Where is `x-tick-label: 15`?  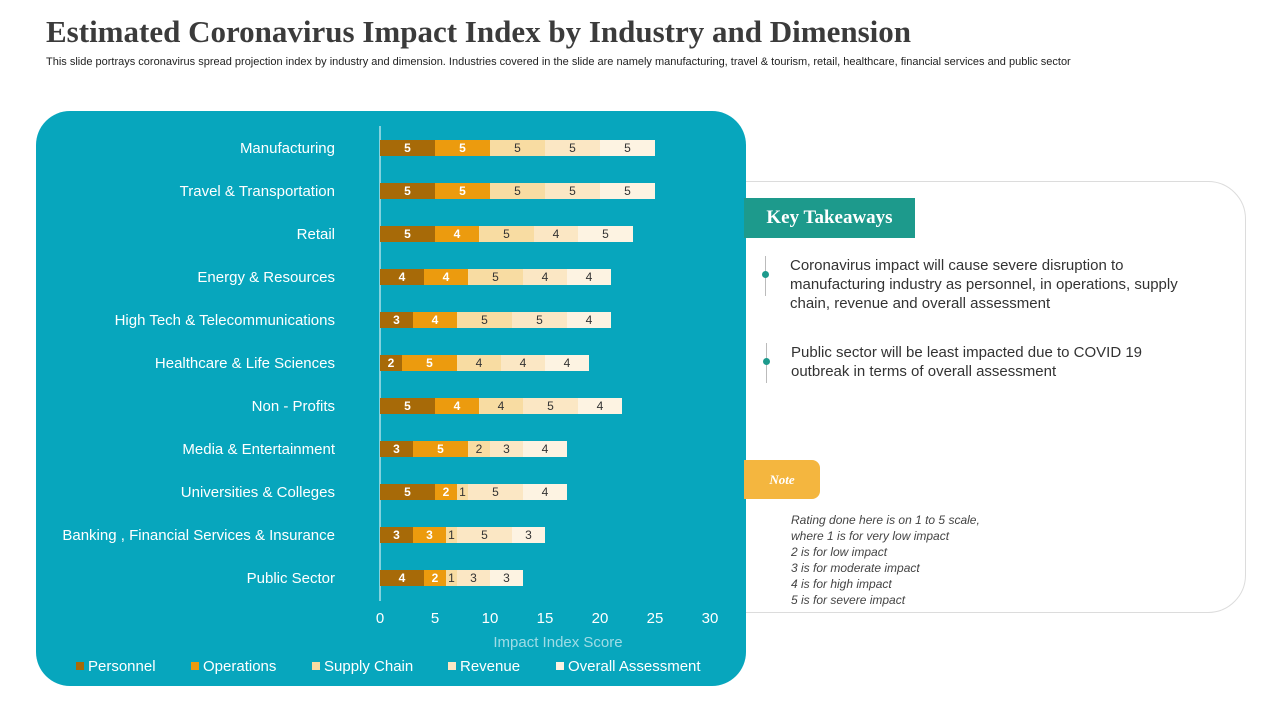 x-tick-label: 15 is located at coordinates (545, 618).